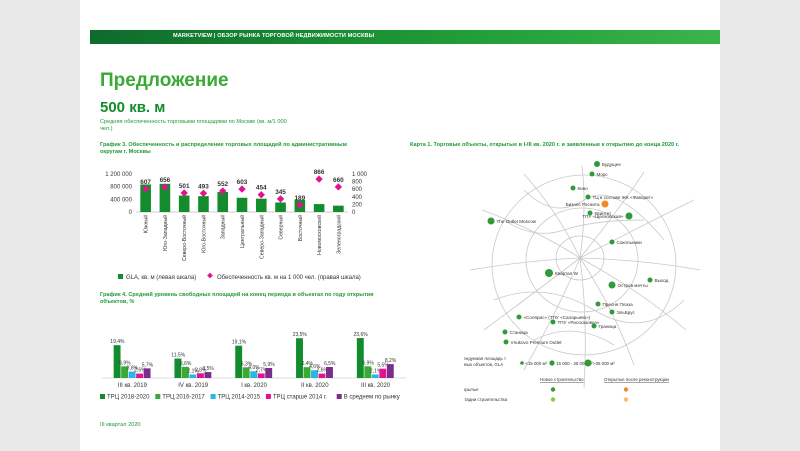 The width and height of the screenshot is (800, 451). I want to click on legend-gla-label: GLA, кв. м (левая шкала), so click(161, 278).